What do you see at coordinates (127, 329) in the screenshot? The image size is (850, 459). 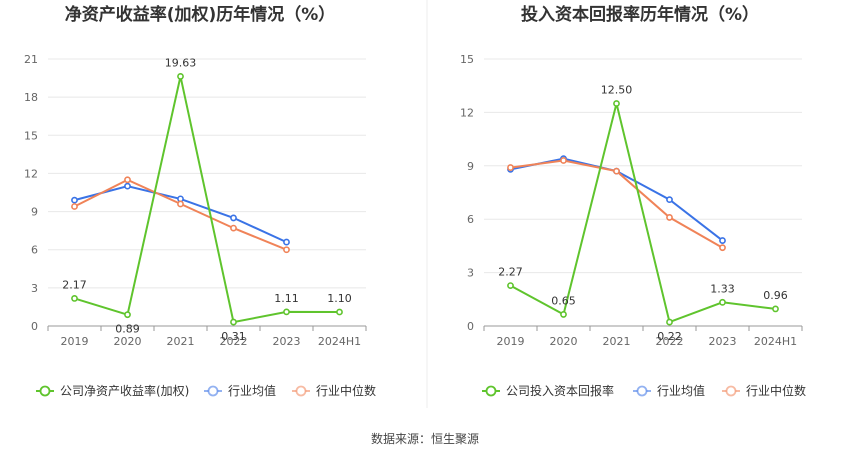 I see `data-label: 0.89` at bounding box center [127, 329].